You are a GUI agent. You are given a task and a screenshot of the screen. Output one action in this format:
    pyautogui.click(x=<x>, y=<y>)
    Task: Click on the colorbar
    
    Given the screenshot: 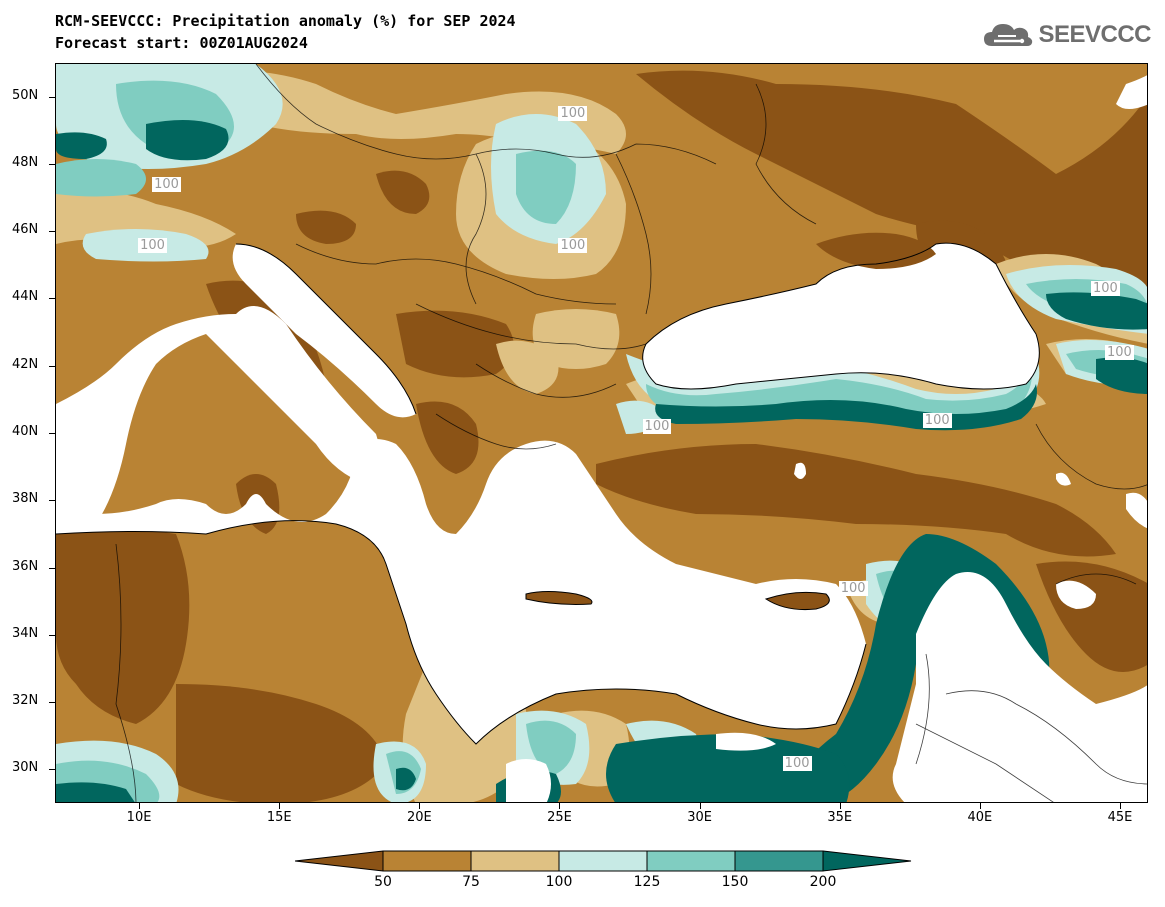 What is the action you would take?
    pyautogui.click(x=603, y=861)
    